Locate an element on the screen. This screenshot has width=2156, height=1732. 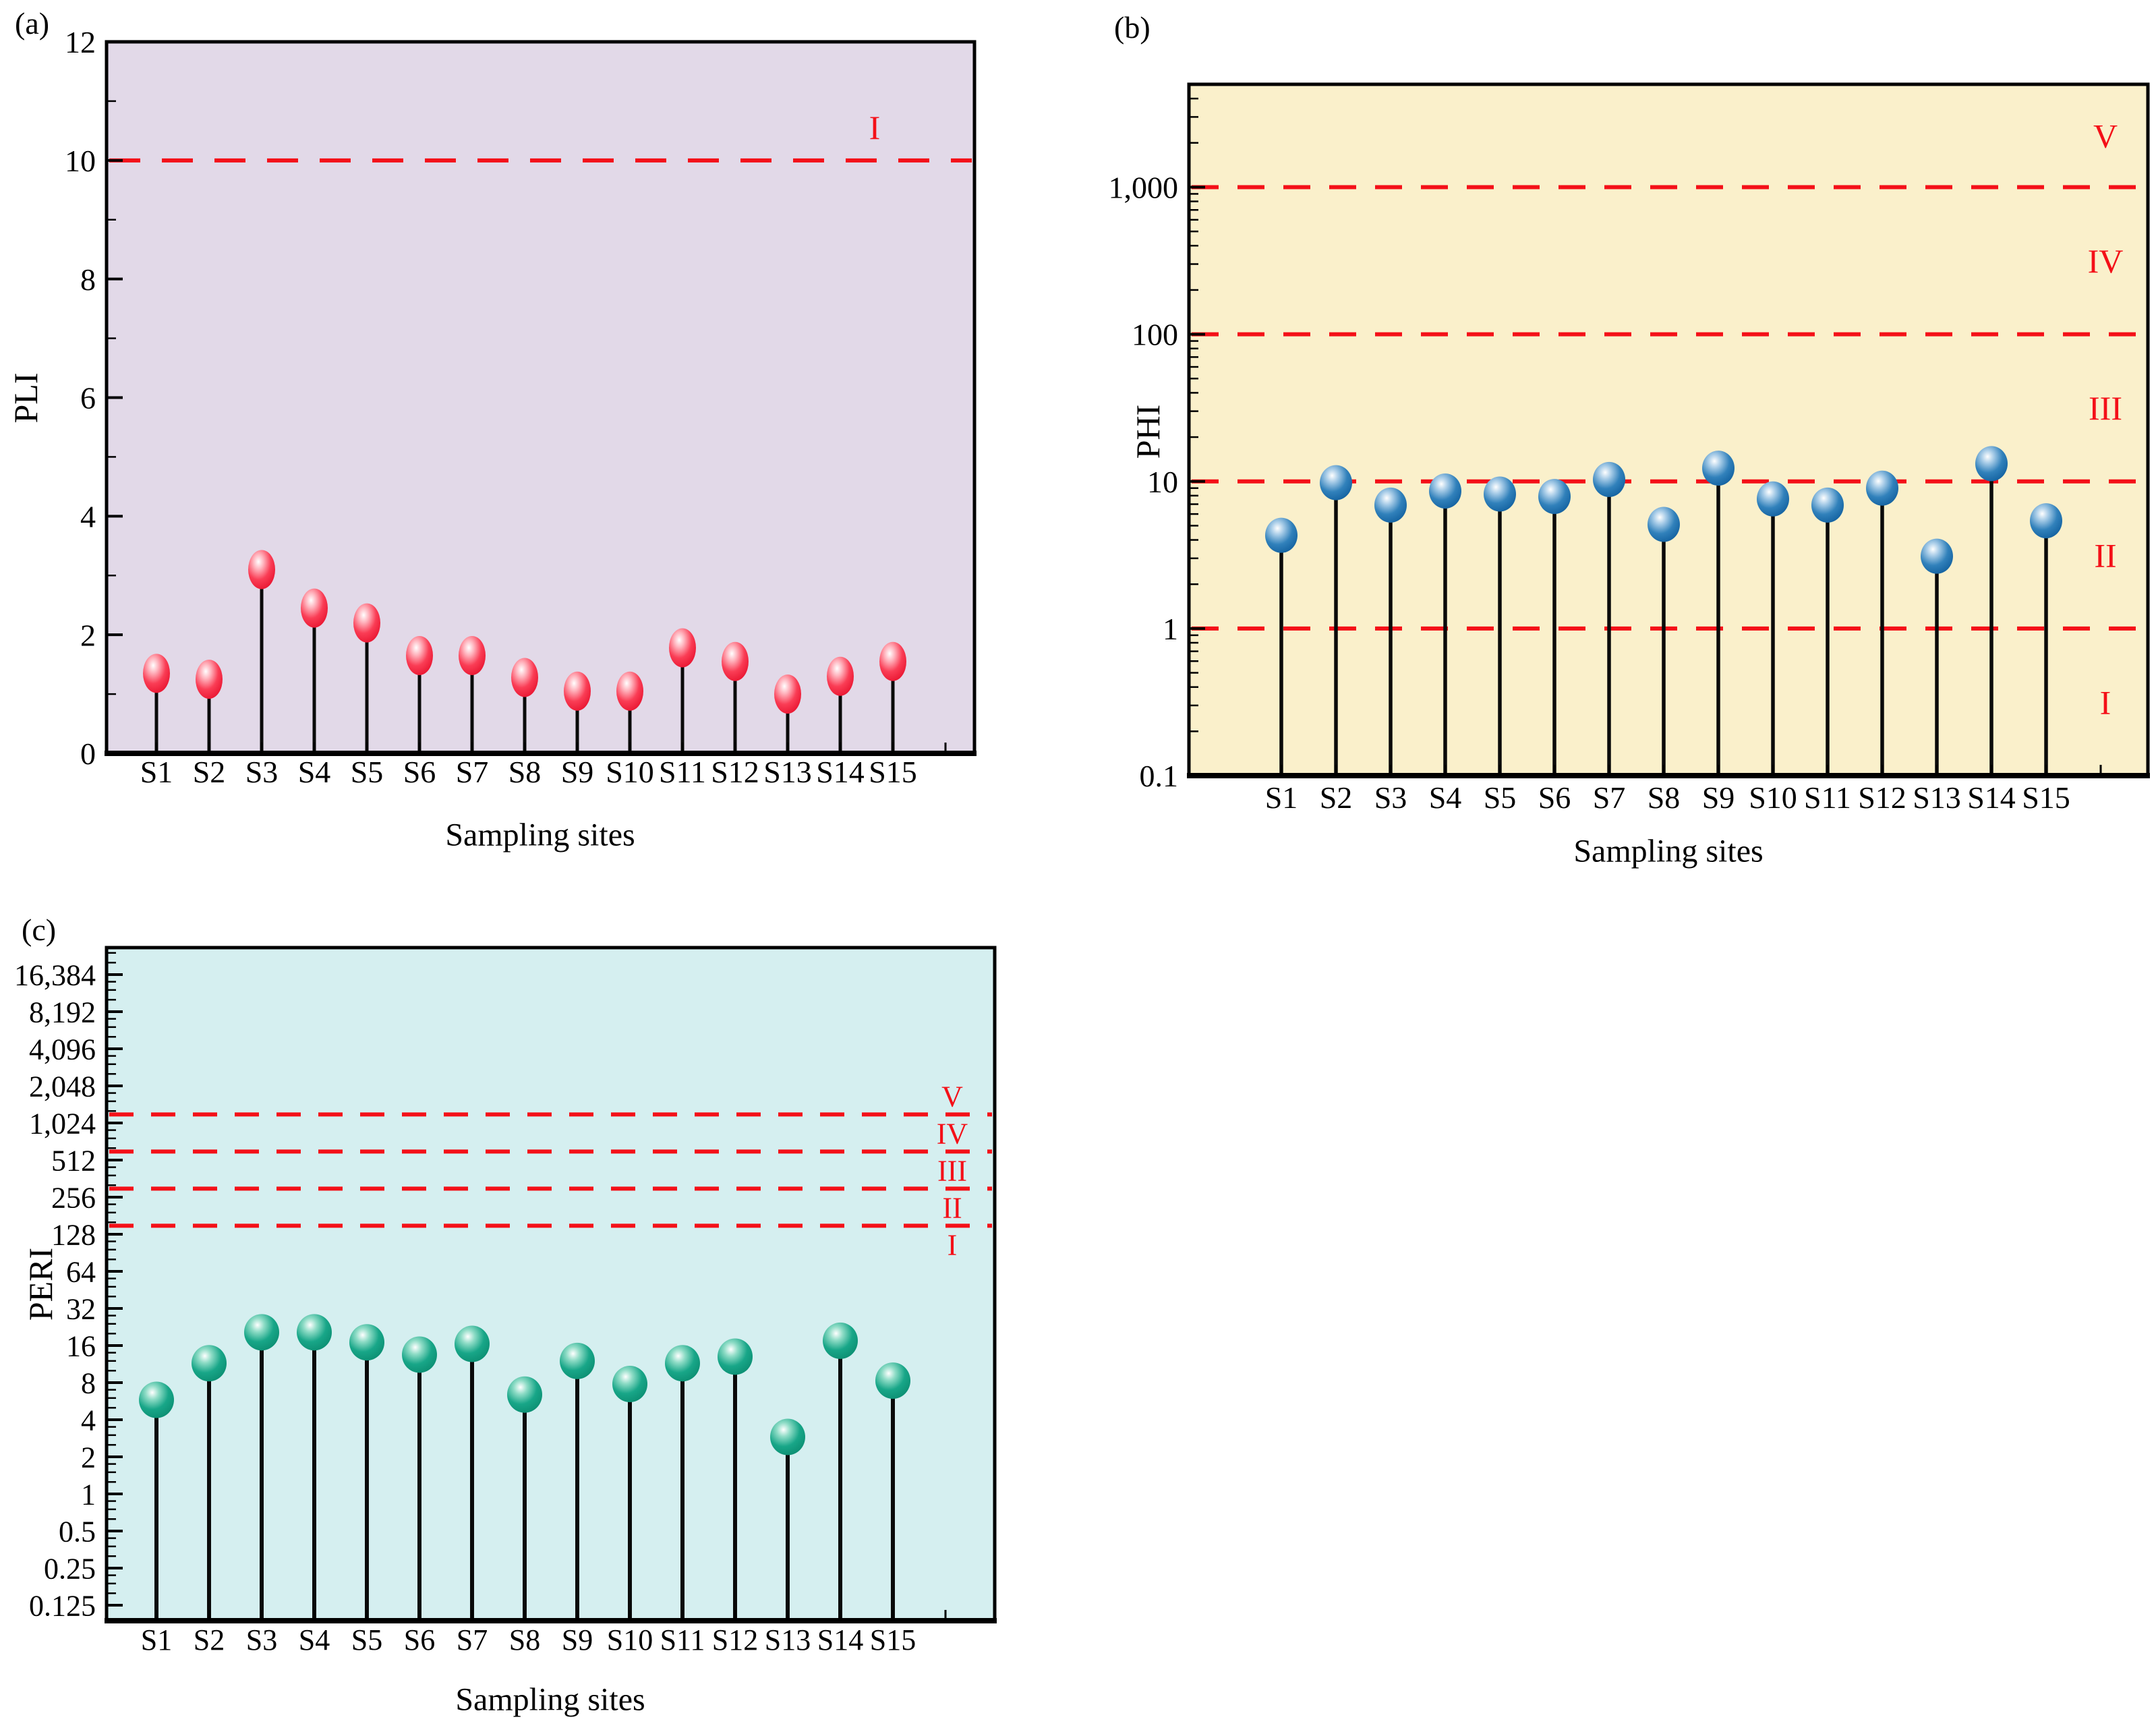
lollipop-S14 is located at coordinates (840, 1470).